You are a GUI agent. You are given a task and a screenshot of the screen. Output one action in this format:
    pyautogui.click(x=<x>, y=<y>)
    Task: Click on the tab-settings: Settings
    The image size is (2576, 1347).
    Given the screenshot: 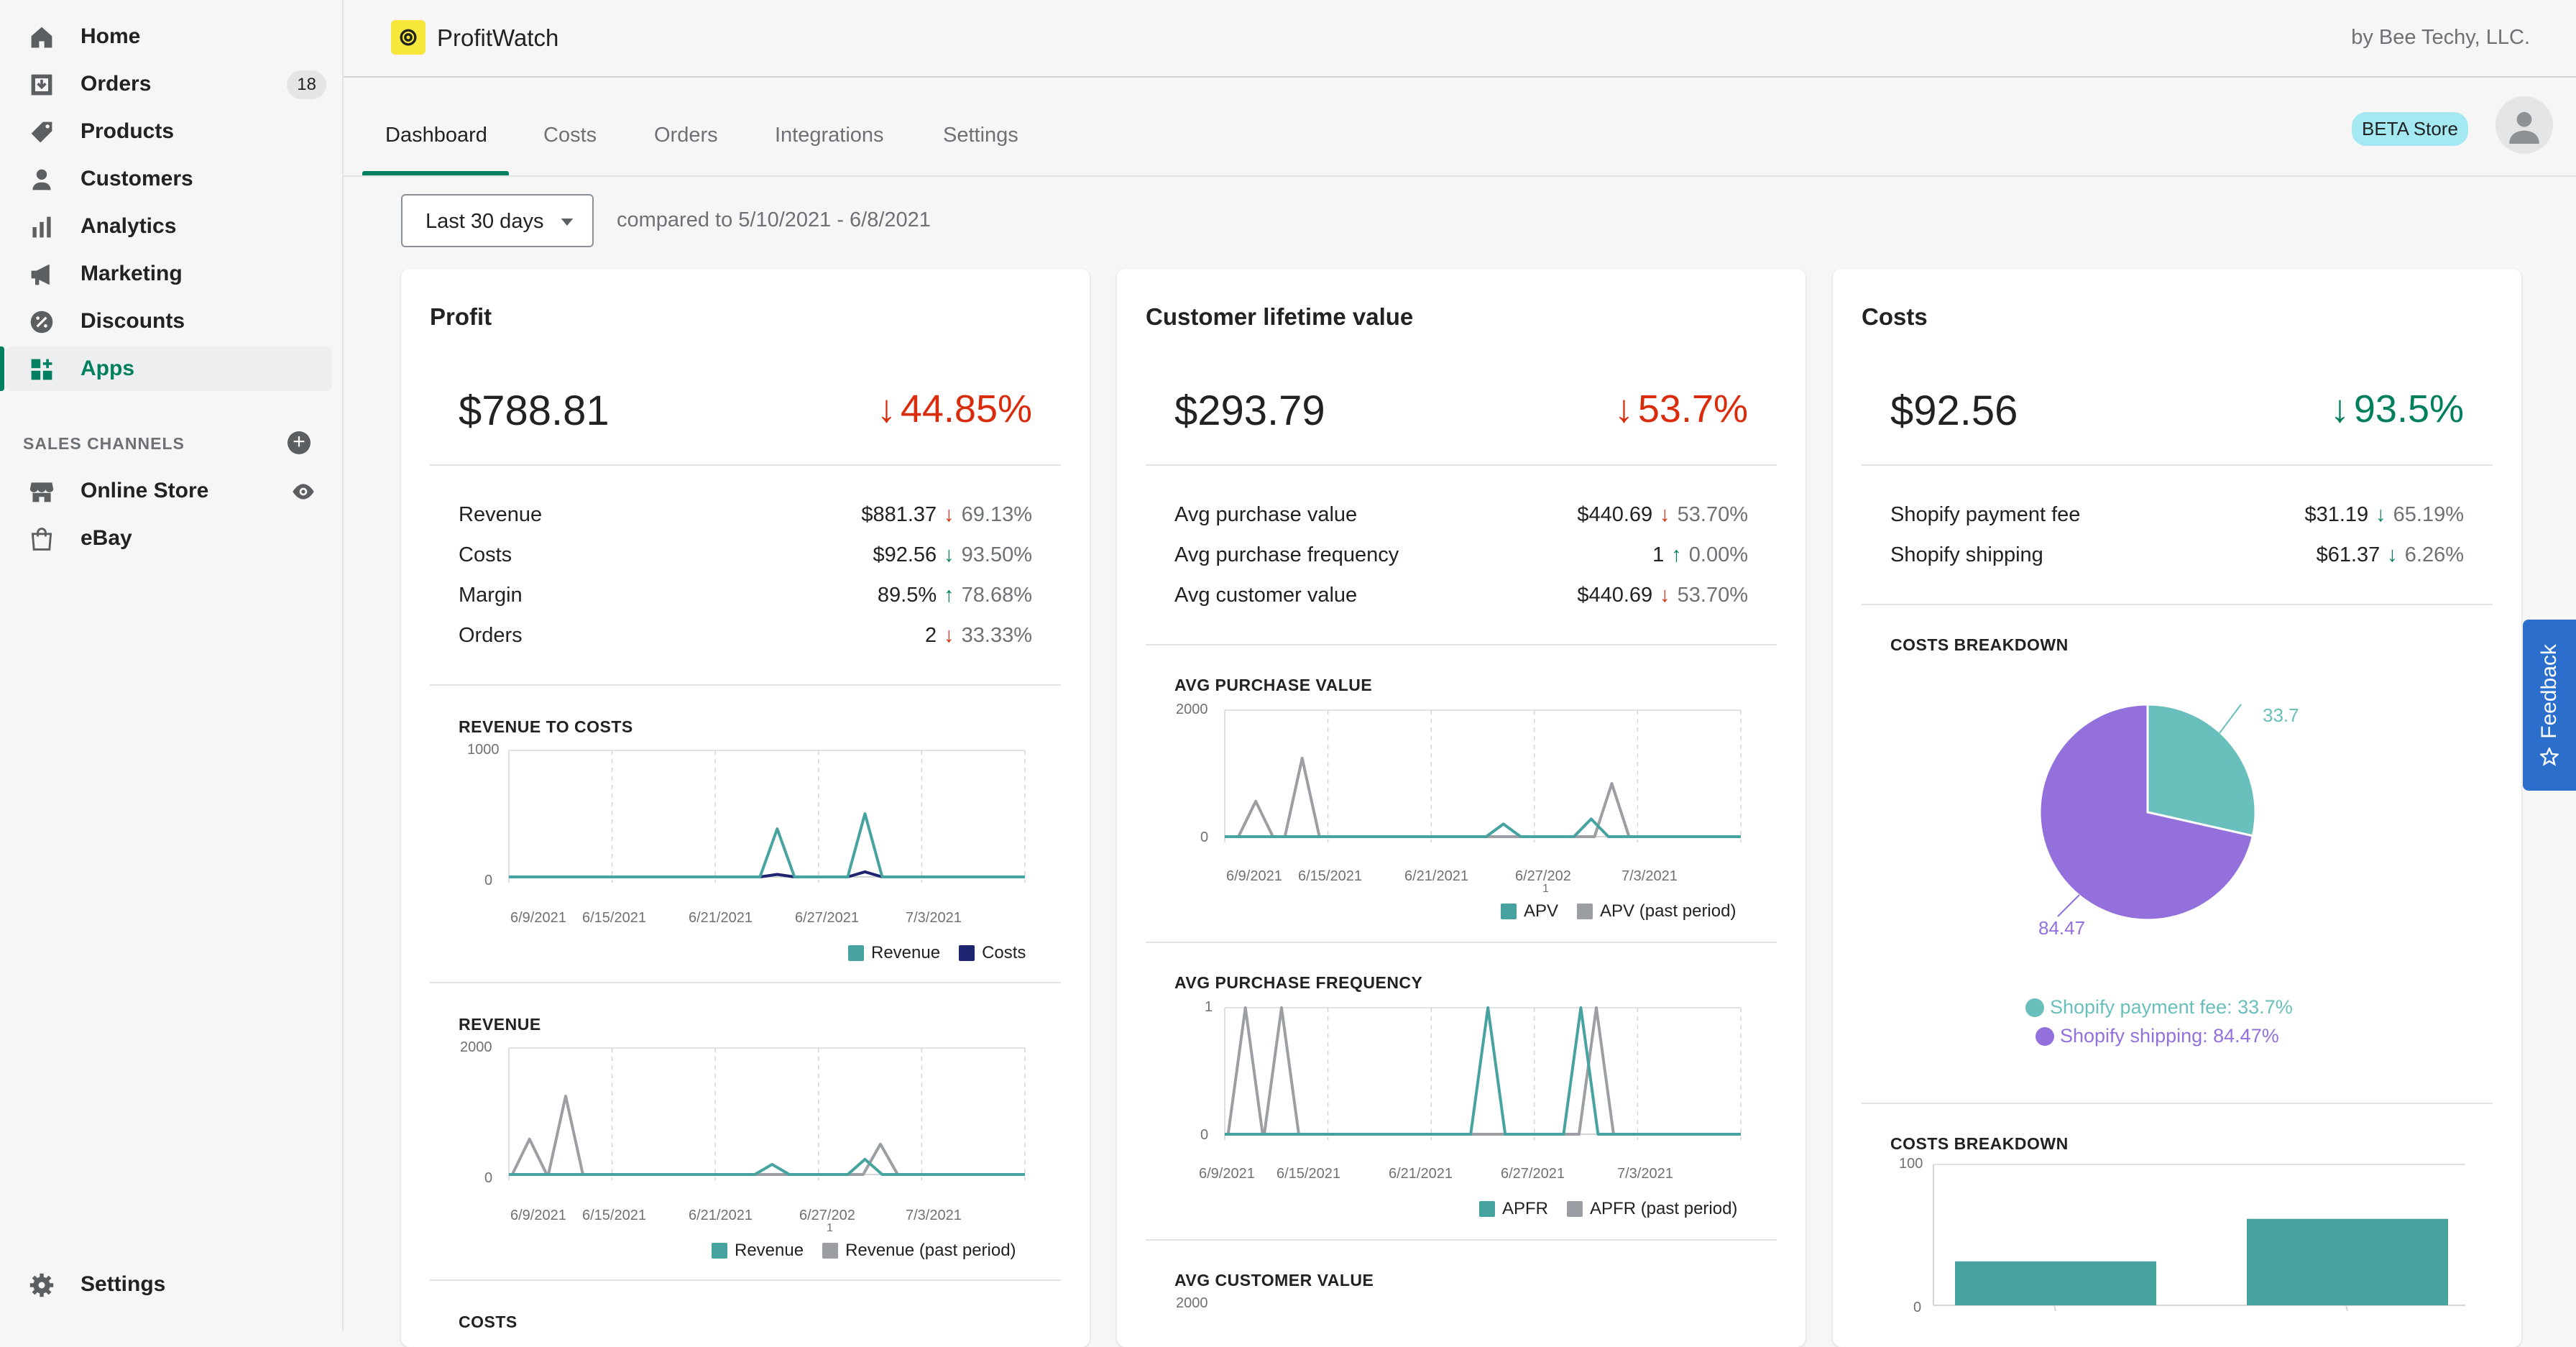 What is the action you would take?
    pyautogui.click(x=980, y=135)
    